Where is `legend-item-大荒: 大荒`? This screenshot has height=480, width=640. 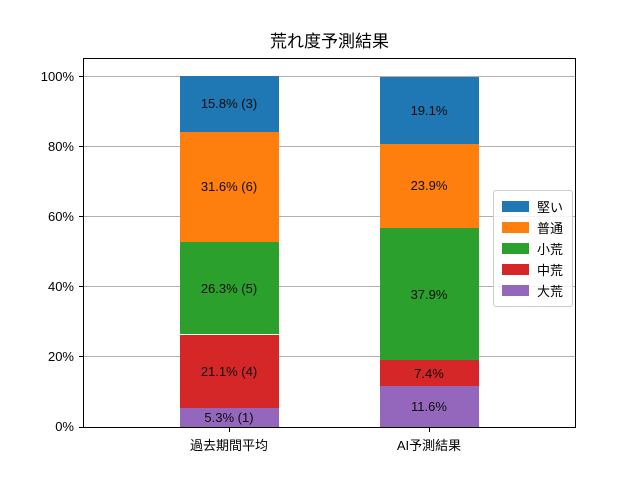 legend-item-大荒: 大荒 is located at coordinates (532, 290).